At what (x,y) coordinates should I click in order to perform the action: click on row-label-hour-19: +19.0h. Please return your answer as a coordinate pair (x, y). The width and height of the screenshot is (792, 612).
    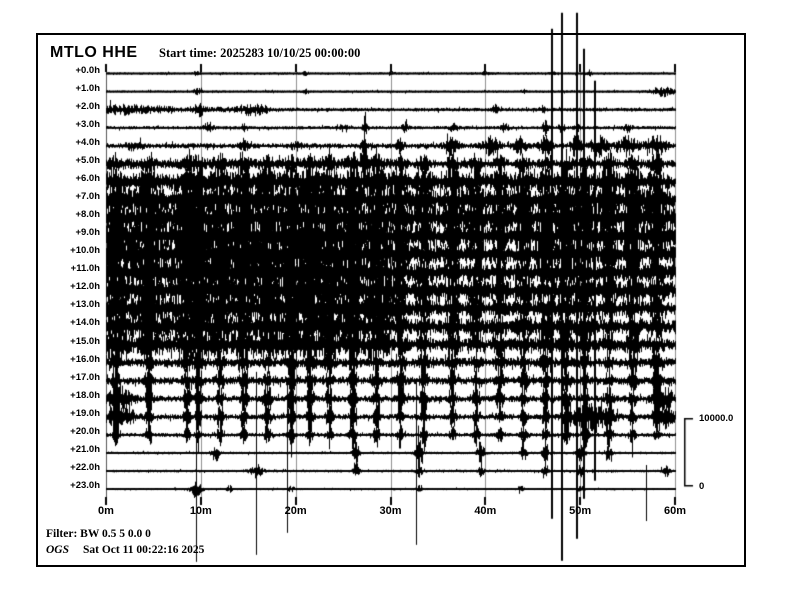
    Looking at the image, I should click on (85, 413).